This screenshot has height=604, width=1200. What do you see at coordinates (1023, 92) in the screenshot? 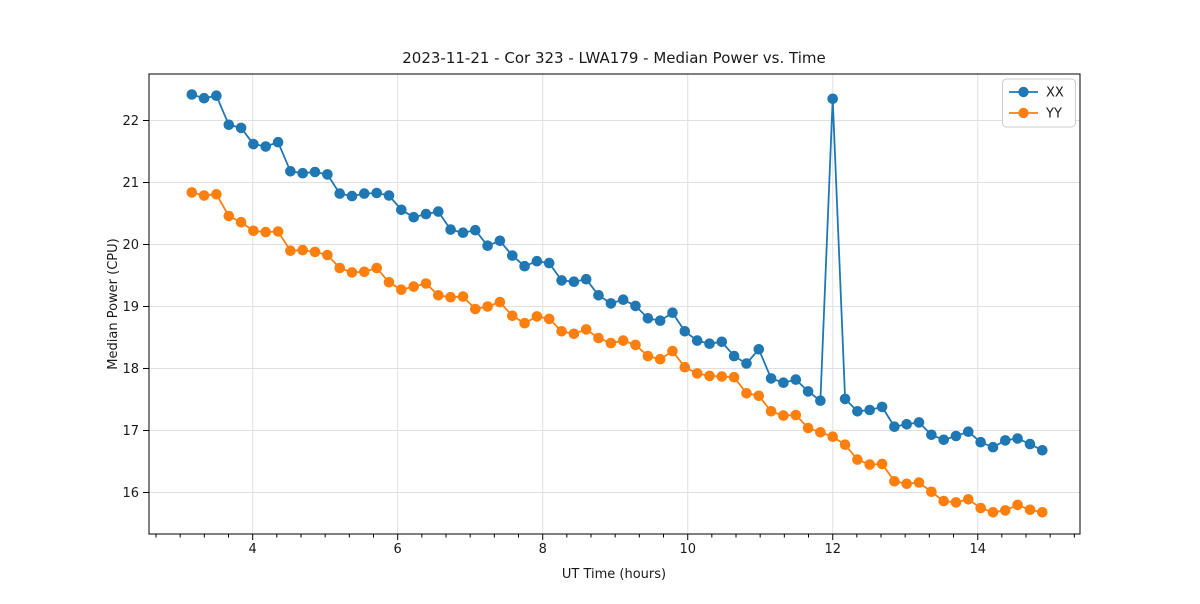
I see `legend-marker-xx-icon` at bounding box center [1023, 92].